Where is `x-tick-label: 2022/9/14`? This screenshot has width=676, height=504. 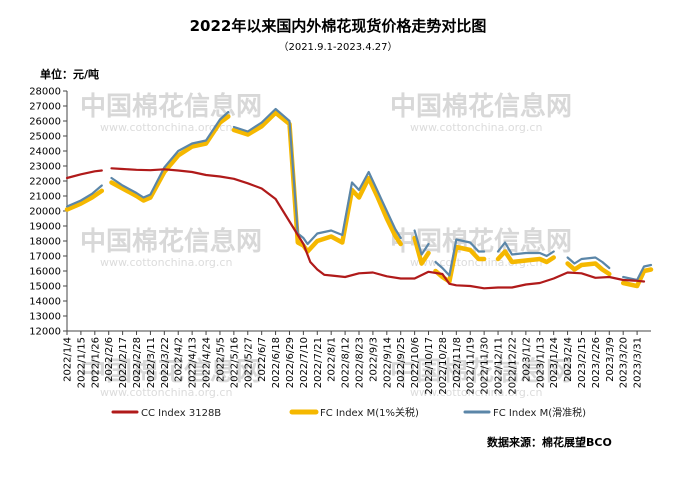 x-tick-label: 2022/9/14 is located at coordinates (387, 362).